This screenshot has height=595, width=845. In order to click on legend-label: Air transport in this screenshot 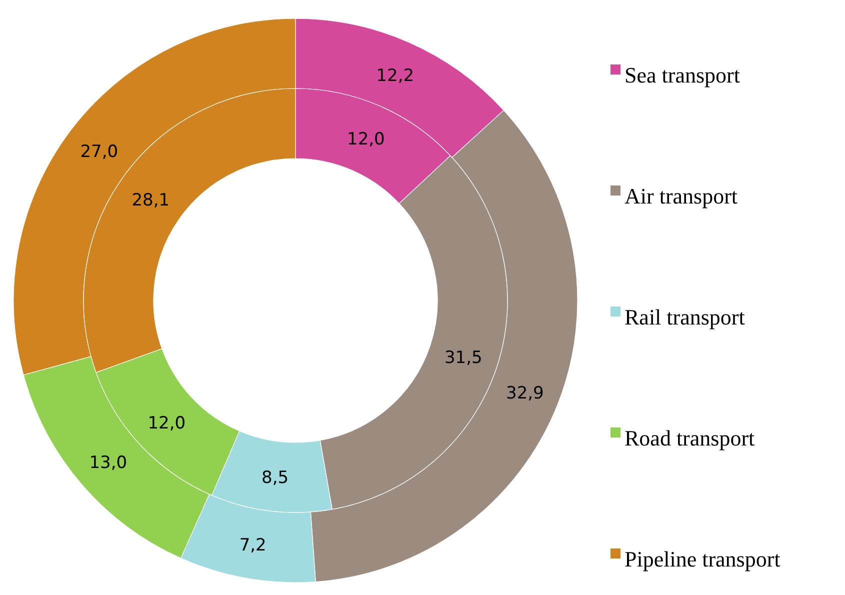, I will do `click(681, 196)`.